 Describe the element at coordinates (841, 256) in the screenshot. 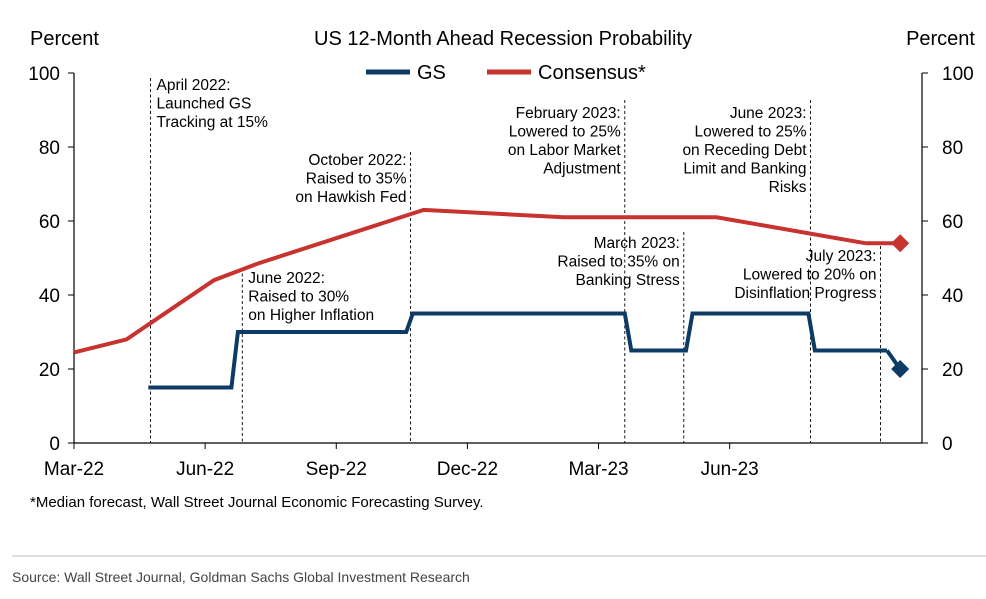

I see `annotation-text-line: July 2023:` at that location.